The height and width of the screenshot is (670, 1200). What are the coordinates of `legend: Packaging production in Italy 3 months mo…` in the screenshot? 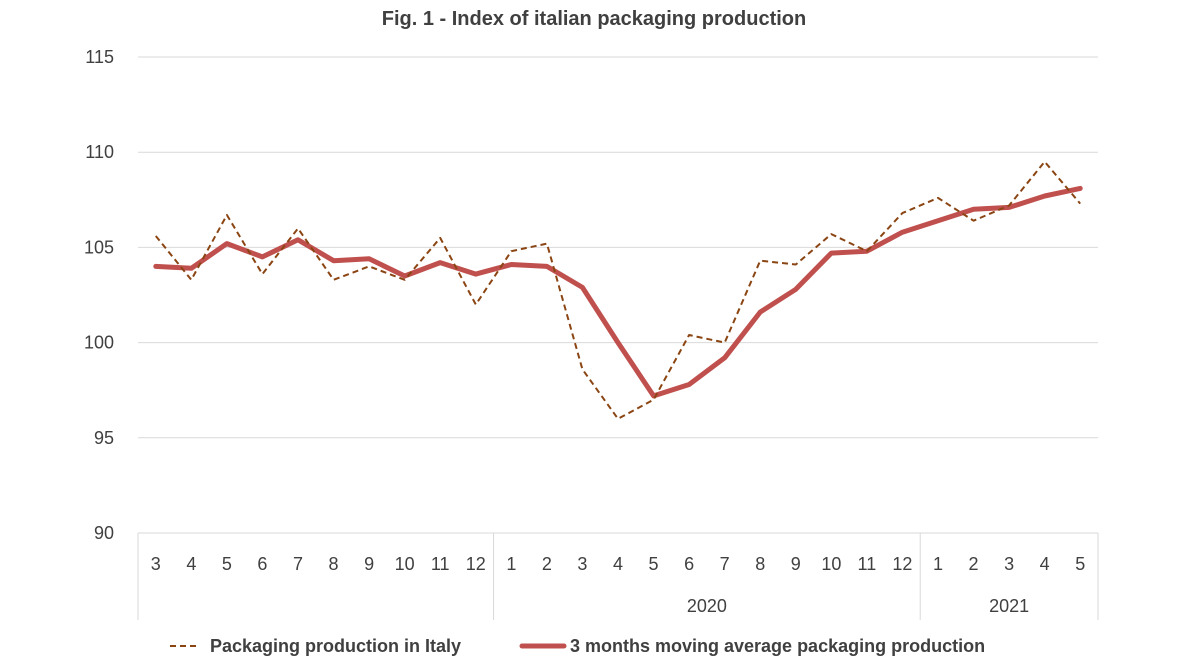 It's located at (577, 646).